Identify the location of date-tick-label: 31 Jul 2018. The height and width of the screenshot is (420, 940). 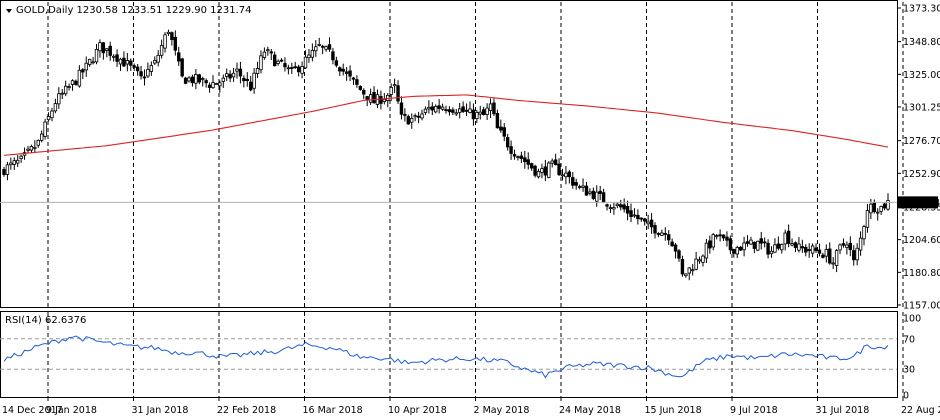
(843, 410).